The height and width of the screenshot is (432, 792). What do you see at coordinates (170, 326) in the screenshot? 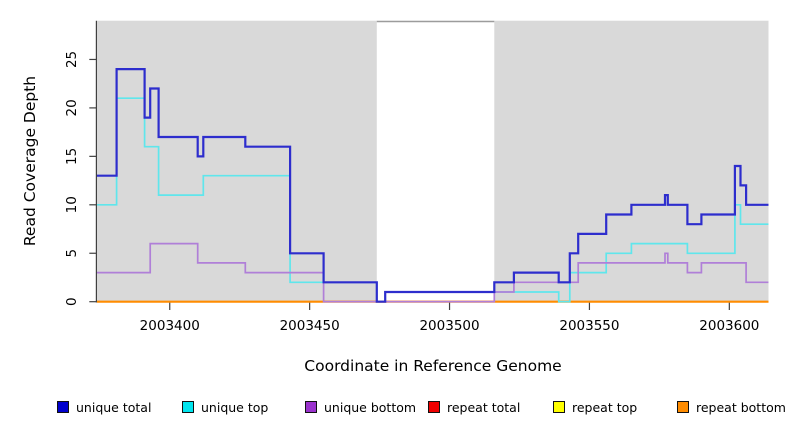
I see `x-tick-label: 2003400` at bounding box center [170, 326].